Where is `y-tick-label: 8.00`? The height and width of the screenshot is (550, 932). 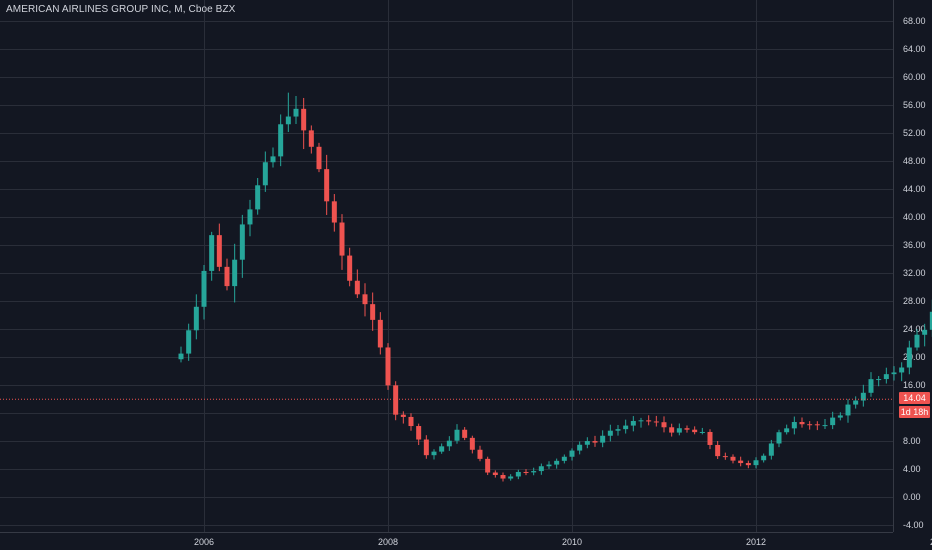
y-tick-label: 8.00 is located at coordinates (912, 441).